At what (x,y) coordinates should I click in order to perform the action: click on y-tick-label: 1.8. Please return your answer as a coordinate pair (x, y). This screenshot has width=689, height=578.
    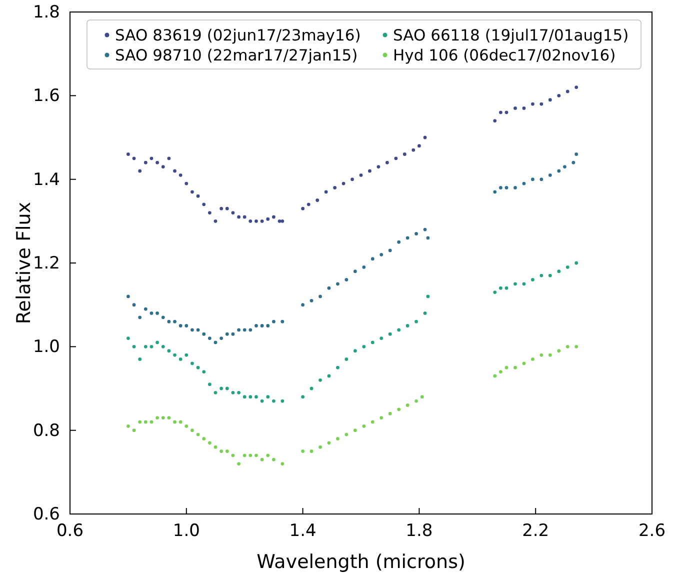
    Looking at the image, I should click on (46, 12).